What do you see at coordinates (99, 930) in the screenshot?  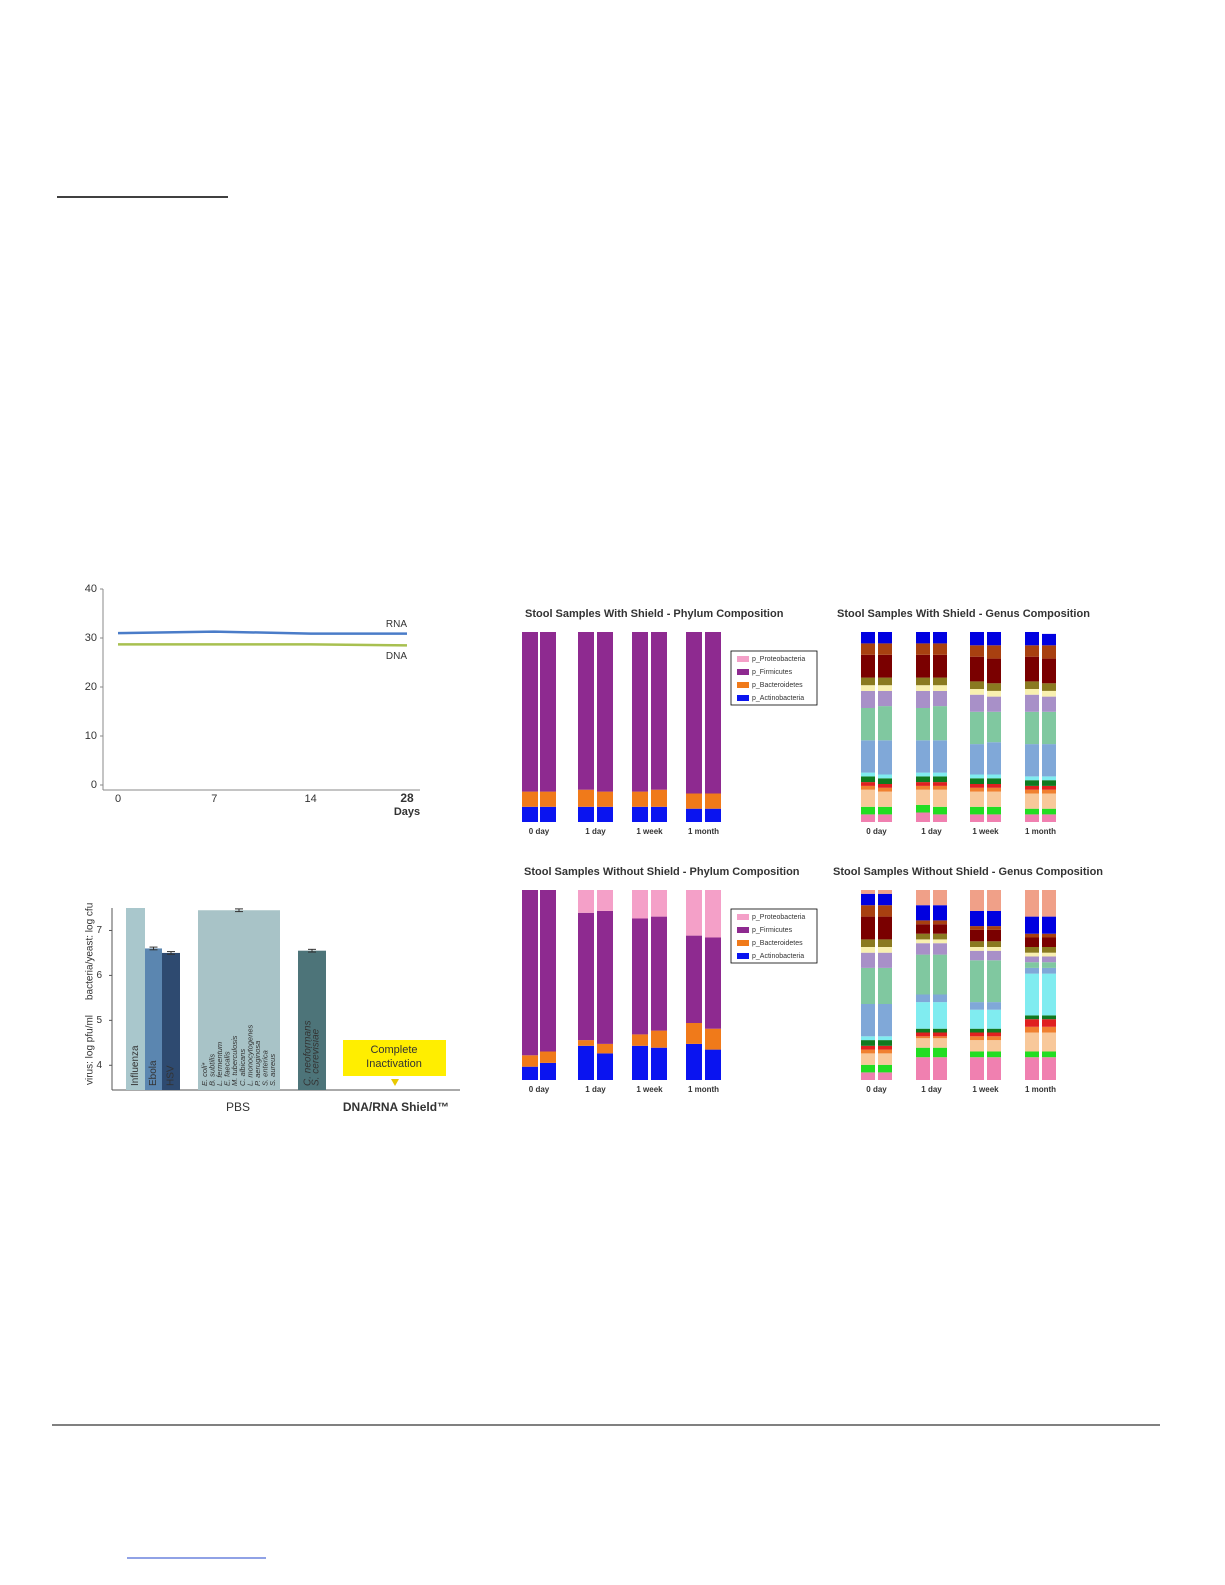 I see `y-tick-label: 7` at bounding box center [99, 930].